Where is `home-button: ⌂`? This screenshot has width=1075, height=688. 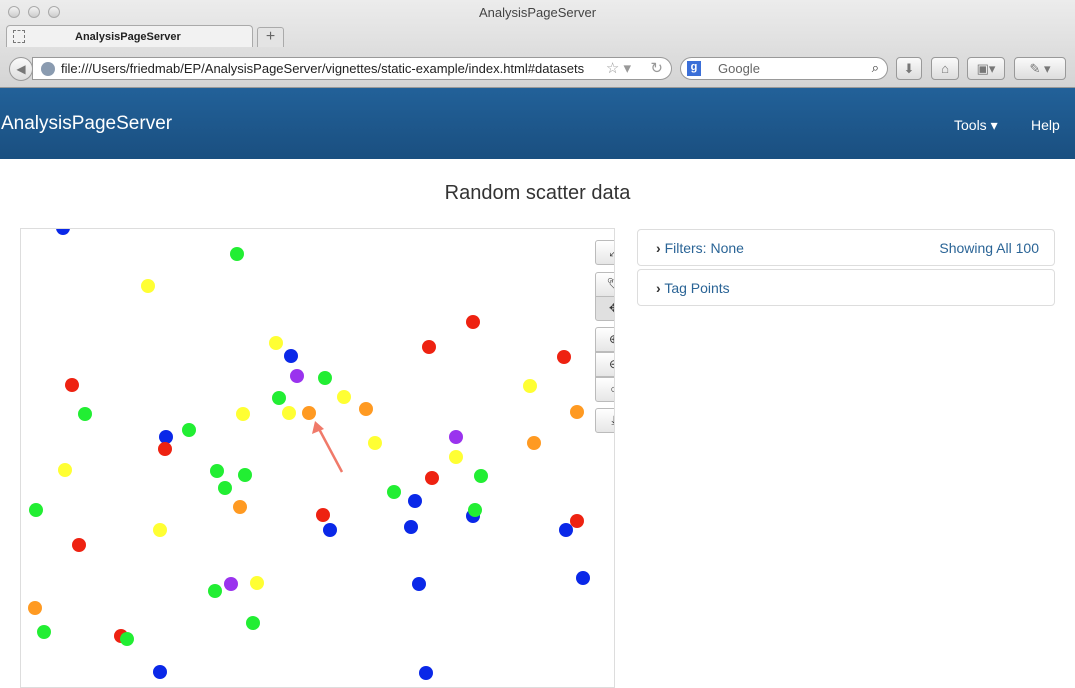 home-button: ⌂ is located at coordinates (945, 68).